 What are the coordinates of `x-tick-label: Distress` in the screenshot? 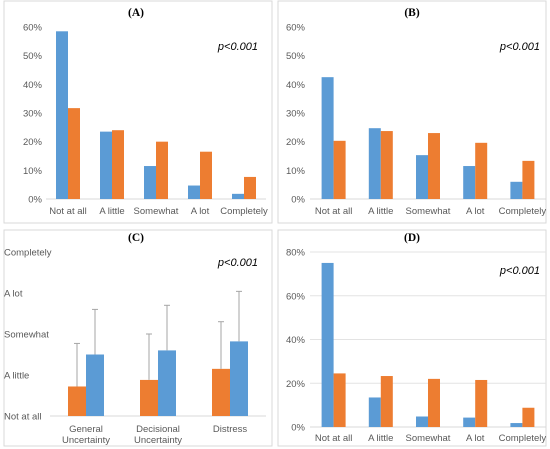 It's located at (230, 429).